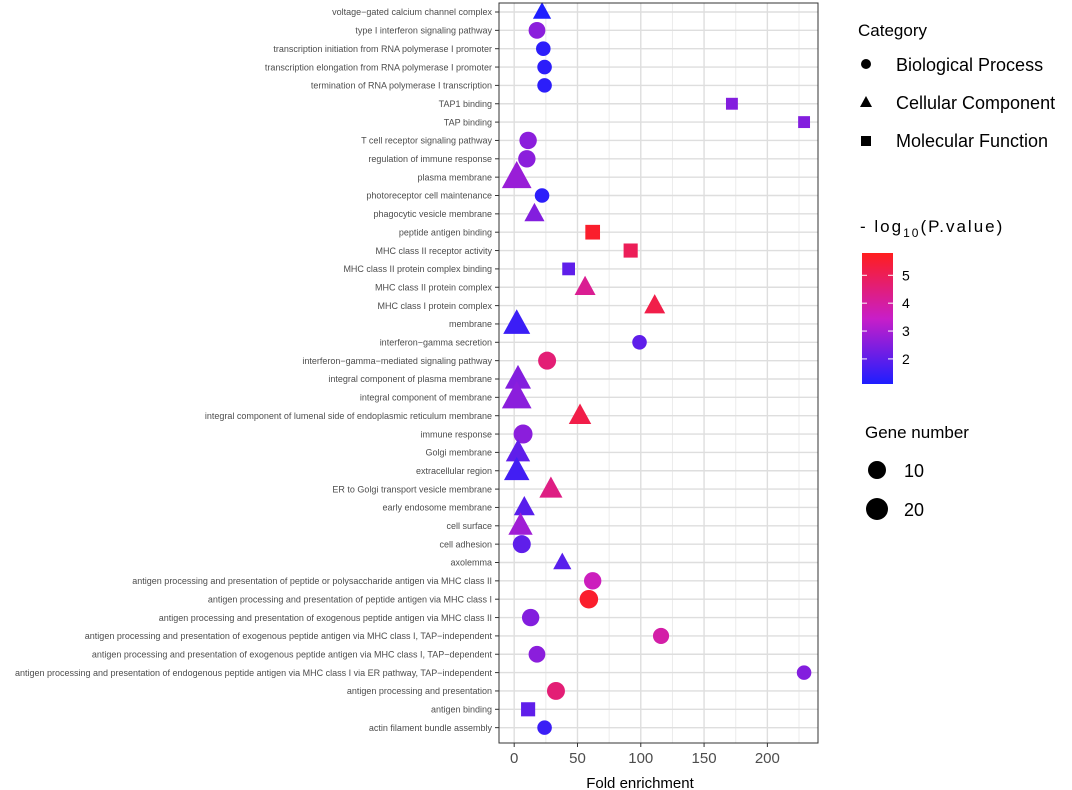 This screenshot has width=1072, height=790. What do you see at coordinates (866, 64) in the screenshot?
I see `legend-circle-icon` at bounding box center [866, 64].